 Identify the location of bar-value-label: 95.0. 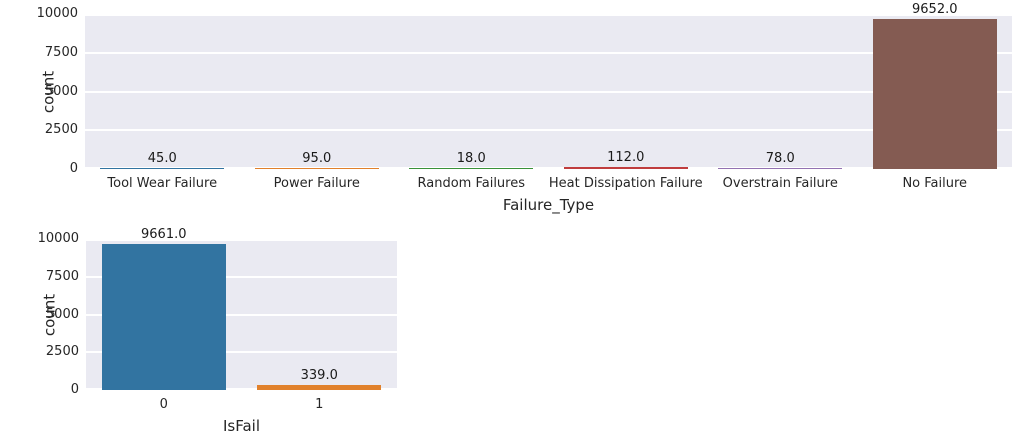
(317, 158).